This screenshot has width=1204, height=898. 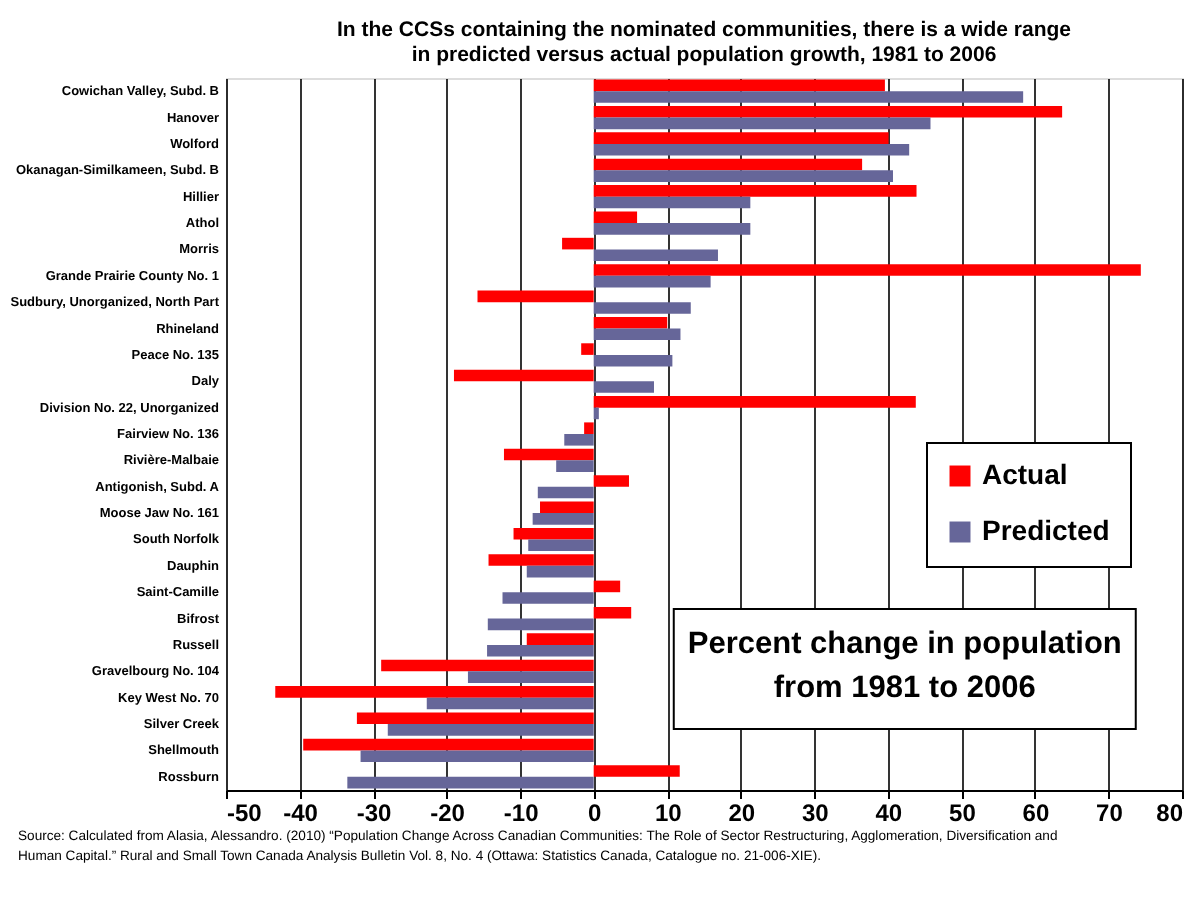 What do you see at coordinates (742, 813) in the screenshot?
I see `x-tick-label: 20` at bounding box center [742, 813].